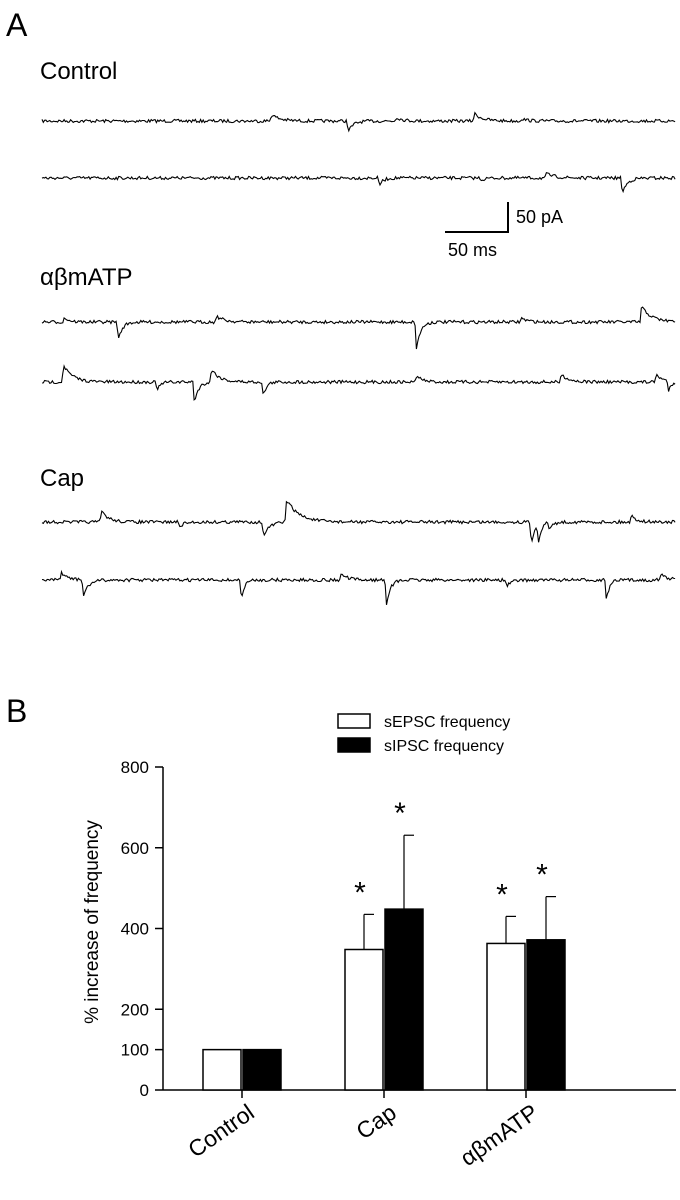 The image size is (680, 1200). What do you see at coordinates (423, 734) in the screenshot?
I see `legend: sEPSC frequency sIPSC frequency` at bounding box center [423, 734].